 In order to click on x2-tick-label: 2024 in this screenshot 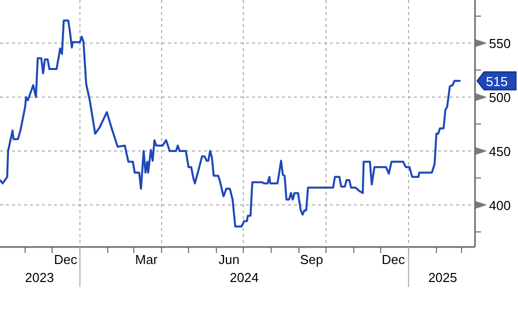, I will do `click(244, 277)`.